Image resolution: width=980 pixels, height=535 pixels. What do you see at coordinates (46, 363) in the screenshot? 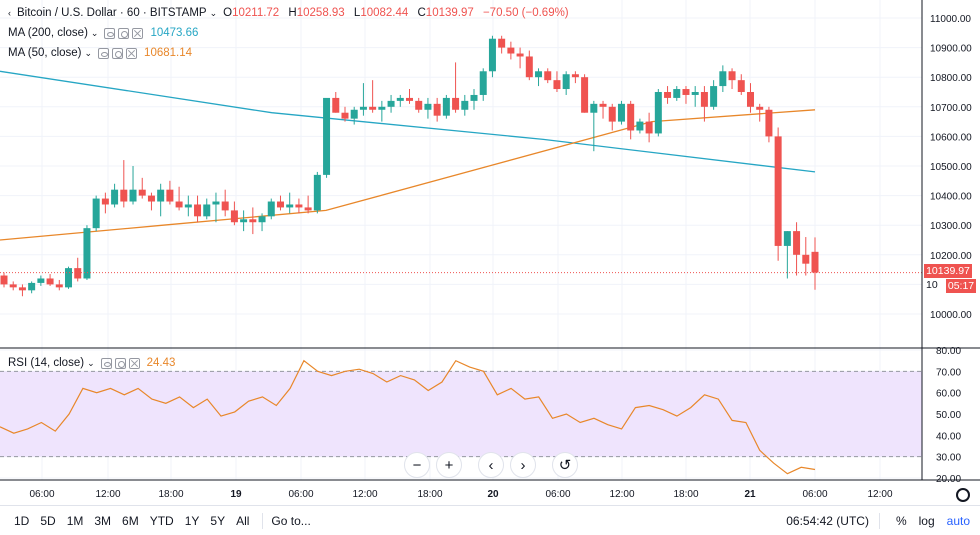
I see `rsi-label: RSI (14, close)` at bounding box center [46, 363].